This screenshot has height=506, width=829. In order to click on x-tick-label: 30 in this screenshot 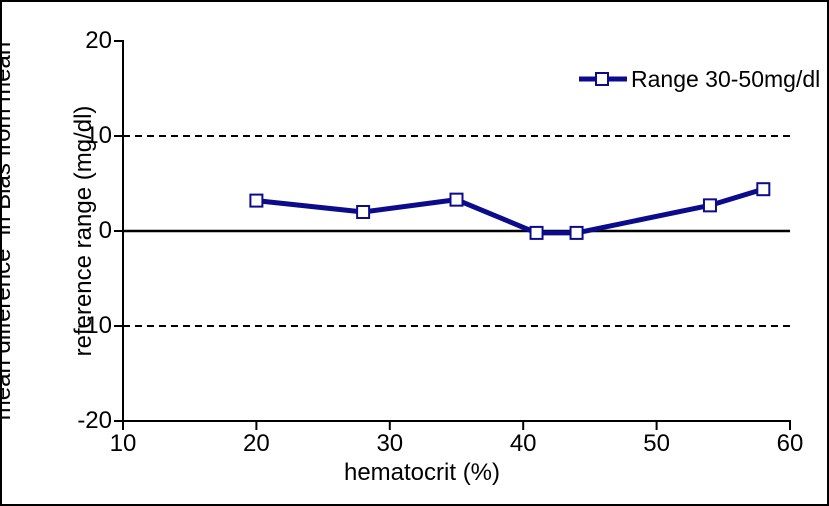, I will do `click(390, 443)`.